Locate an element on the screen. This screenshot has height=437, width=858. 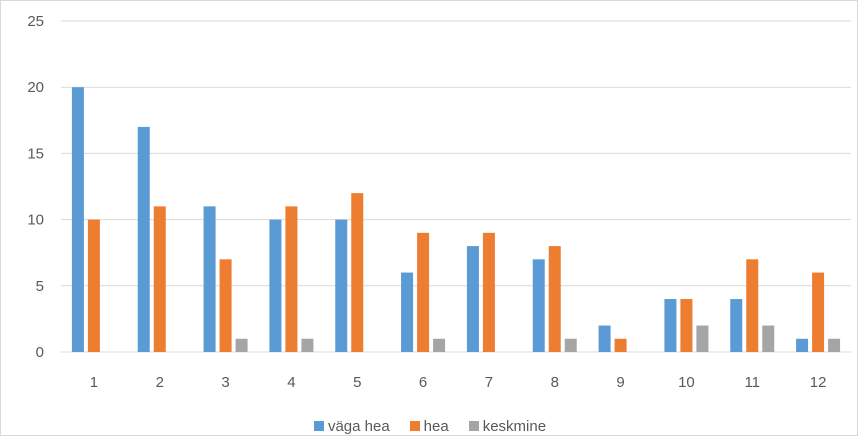
x-tick-label-4: 4 is located at coordinates (291, 382).